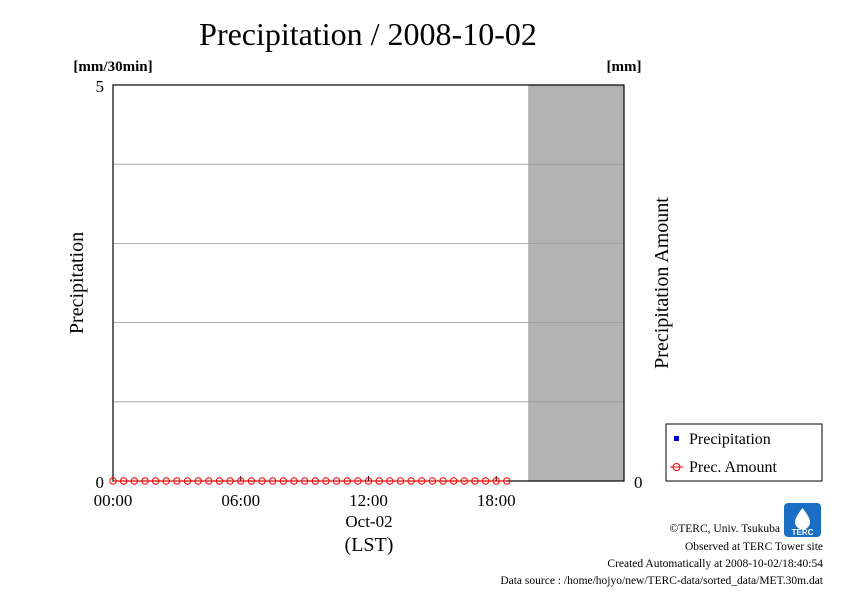  I want to click on legend-marker-precipitation, so click(676, 438).